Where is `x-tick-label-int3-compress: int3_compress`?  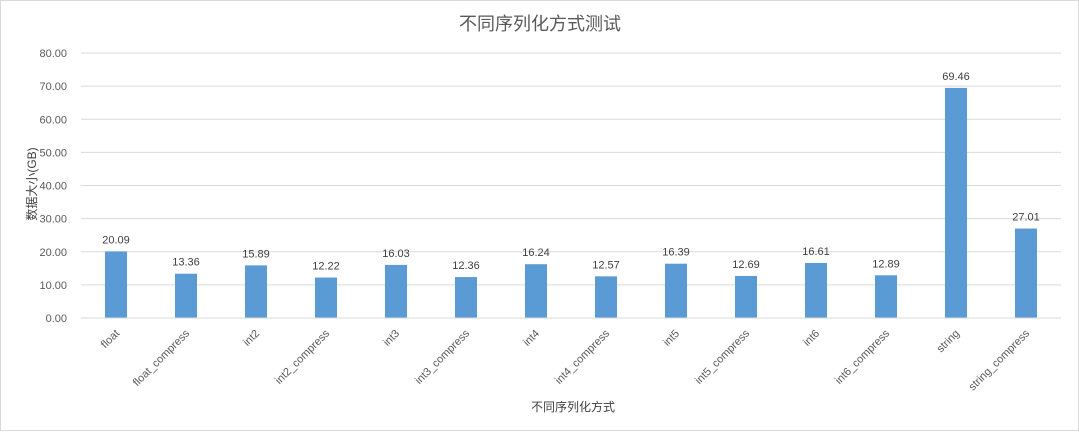 x-tick-label-int3-compress: int3_compress is located at coordinates (442, 356).